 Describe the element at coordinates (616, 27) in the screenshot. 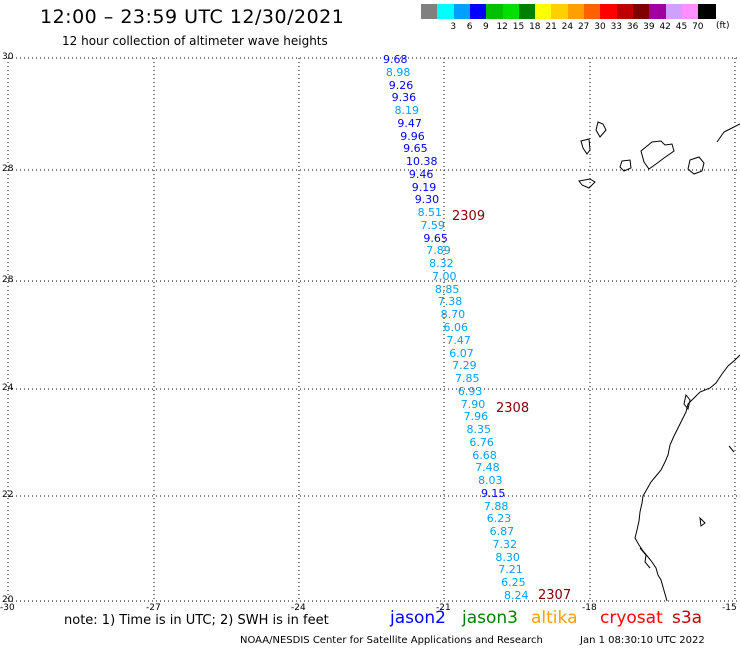

I see `scale-label: 33` at that location.